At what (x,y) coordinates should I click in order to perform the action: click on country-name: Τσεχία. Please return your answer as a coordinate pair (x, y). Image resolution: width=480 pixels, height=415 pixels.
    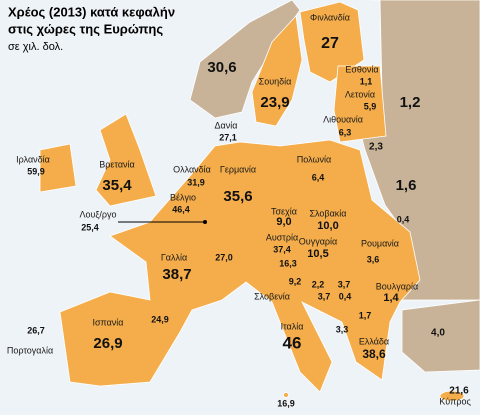
    Looking at the image, I should click on (284, 211).